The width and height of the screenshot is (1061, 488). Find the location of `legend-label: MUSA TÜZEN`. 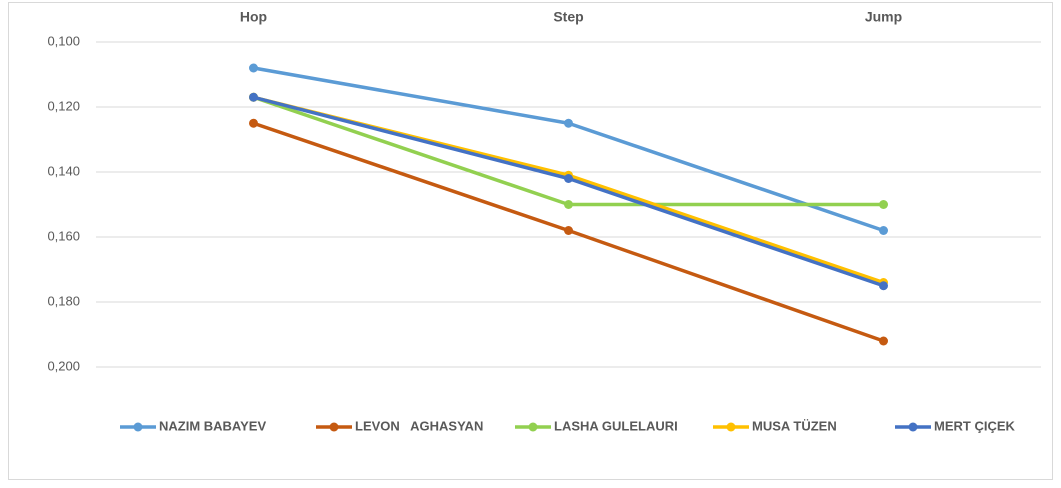

legend-label: MUSA TÜZEN is located at coordinates (794, 425).